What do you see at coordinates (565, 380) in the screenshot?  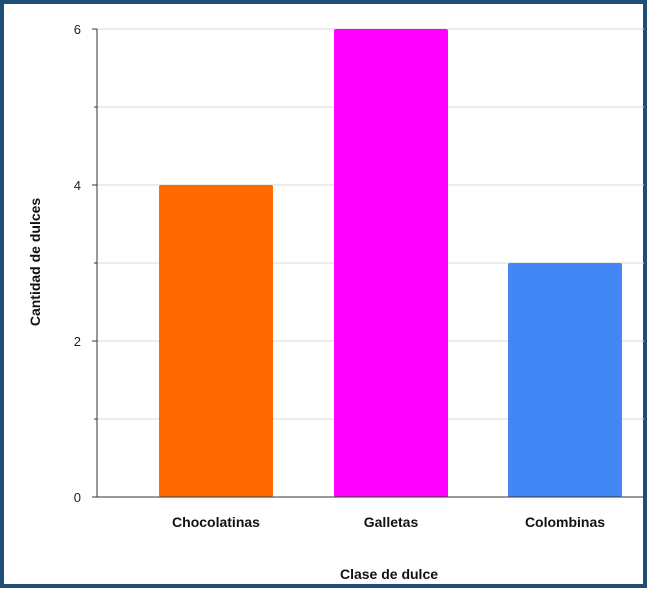 I see `bar-colombinas` at bounding box center [565, 380].